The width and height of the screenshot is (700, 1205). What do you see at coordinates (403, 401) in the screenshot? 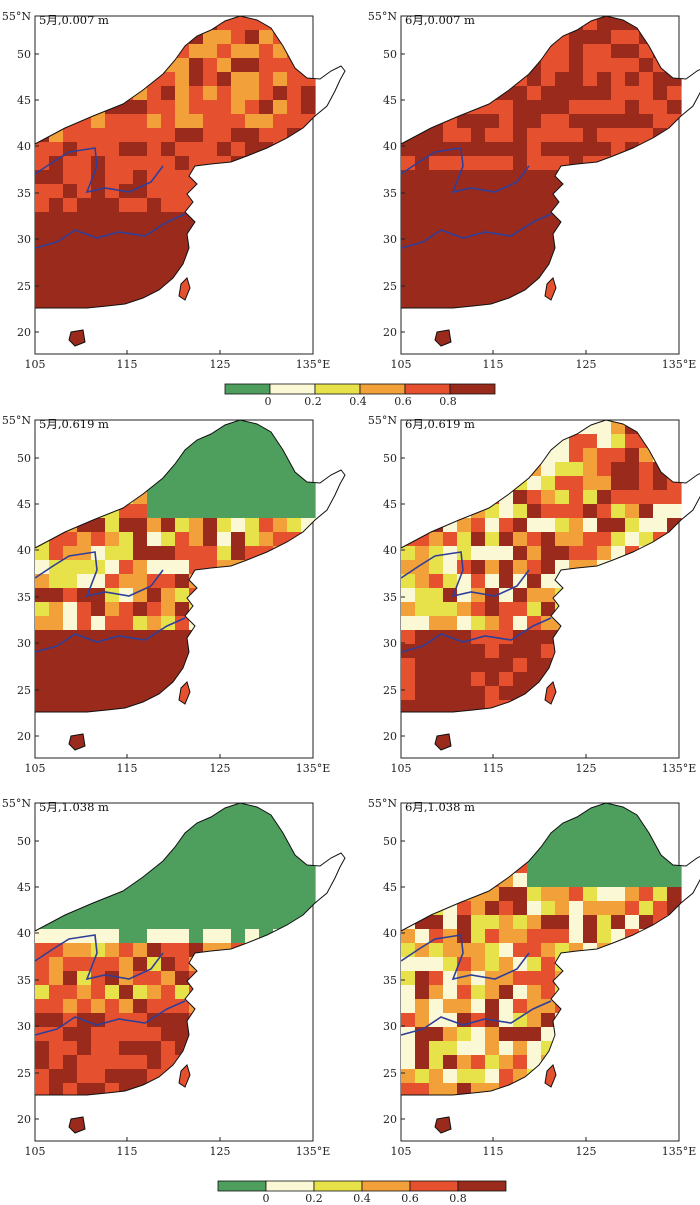
I see `colorbar-label: 0.6` at bounding box center [403, 401].